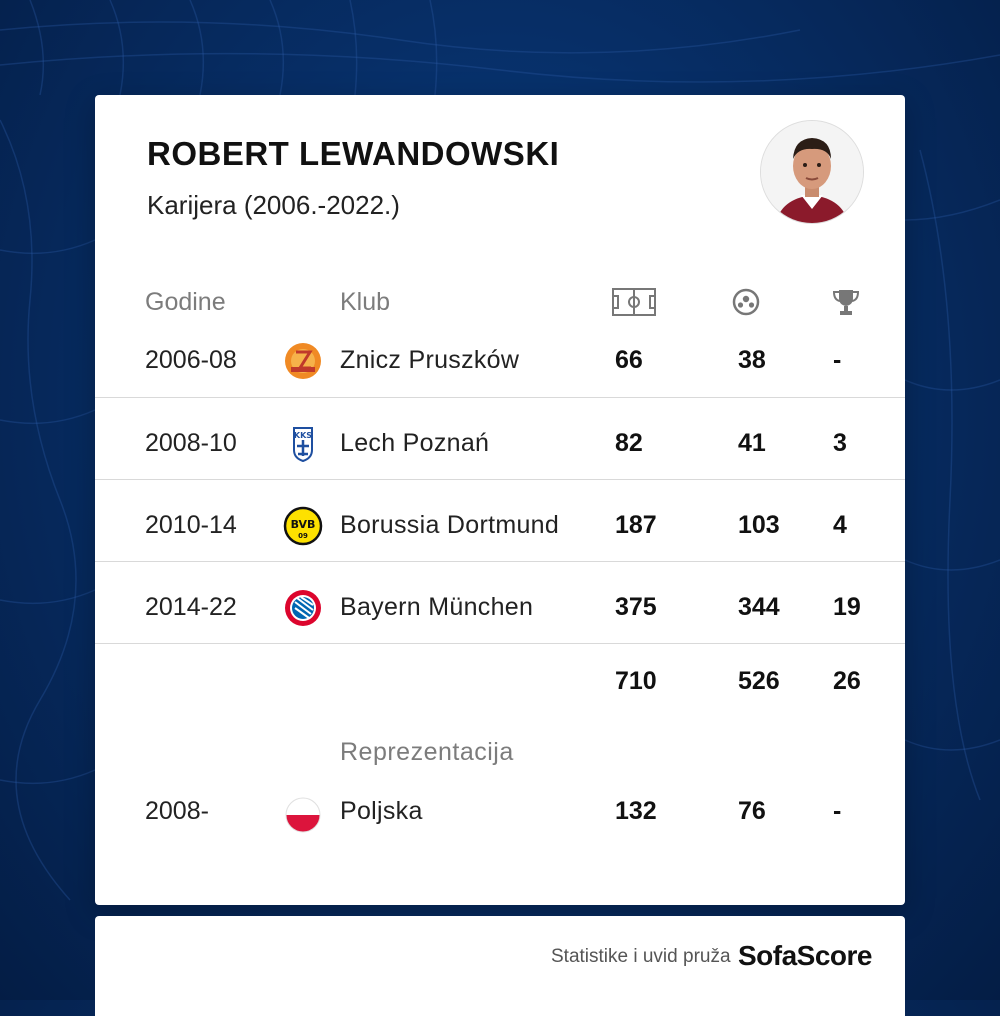 The width and height of the screenshot is (1000, 1016). What do you see at coordinates (837, 360) in the screenshot?
I see `row-trophies: -` at bounding box center [837, 360].